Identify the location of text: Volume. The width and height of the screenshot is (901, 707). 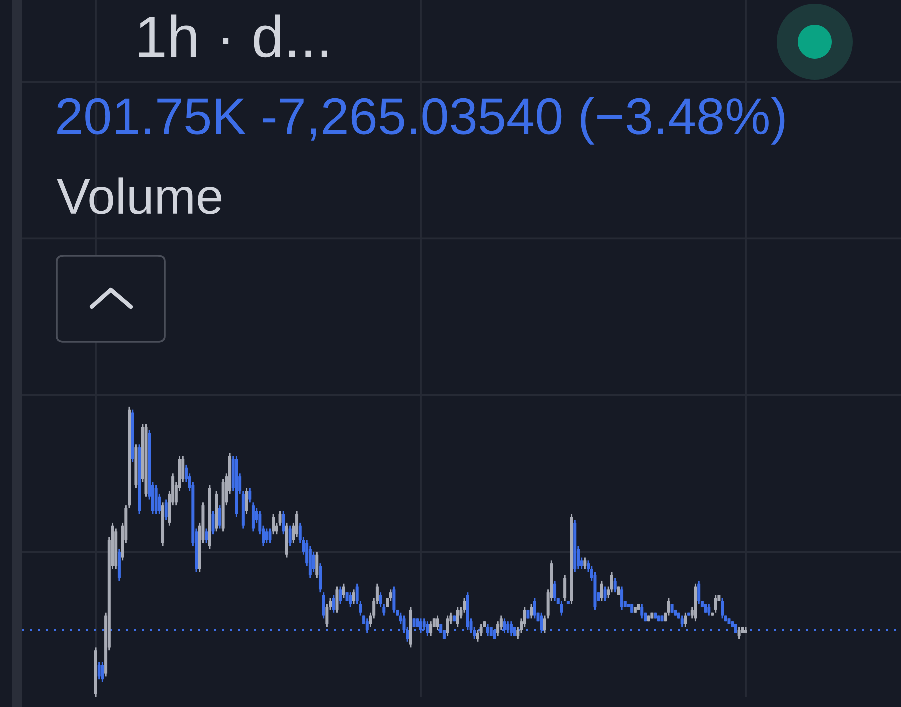
(139, 196).